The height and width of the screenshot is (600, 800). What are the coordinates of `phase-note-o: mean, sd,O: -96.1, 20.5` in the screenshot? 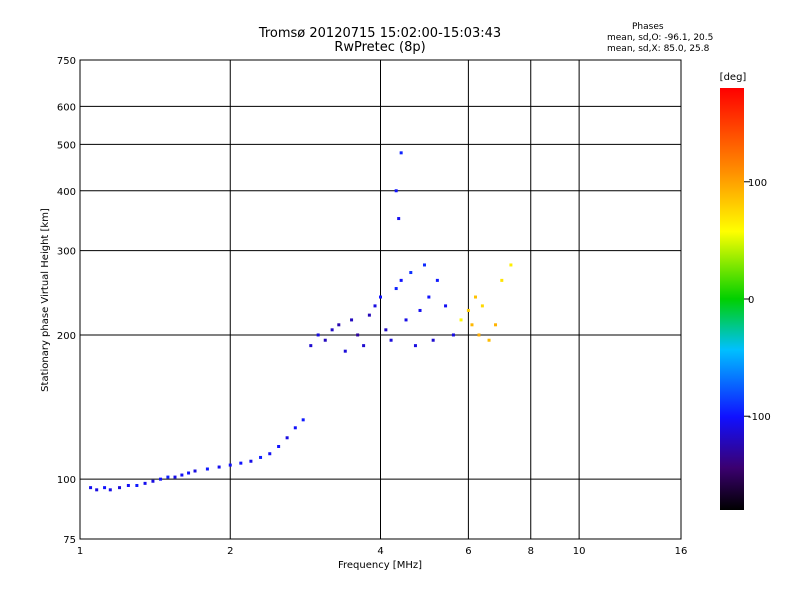 It's located at (660, 38).